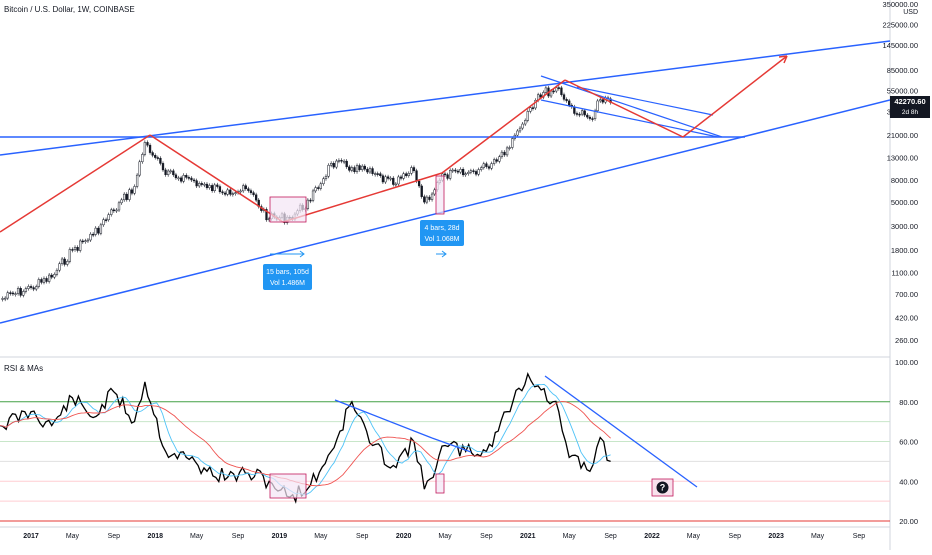 This screenshot has height=555, width=932. What do you see at coordinates (662, 487) in the screenshot?
I see `question-icon` at bounding box center [662, 487].